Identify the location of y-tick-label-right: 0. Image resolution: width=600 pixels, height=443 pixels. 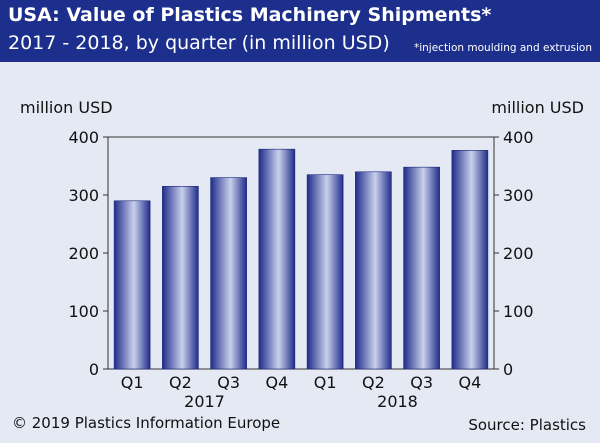
(508, 369).